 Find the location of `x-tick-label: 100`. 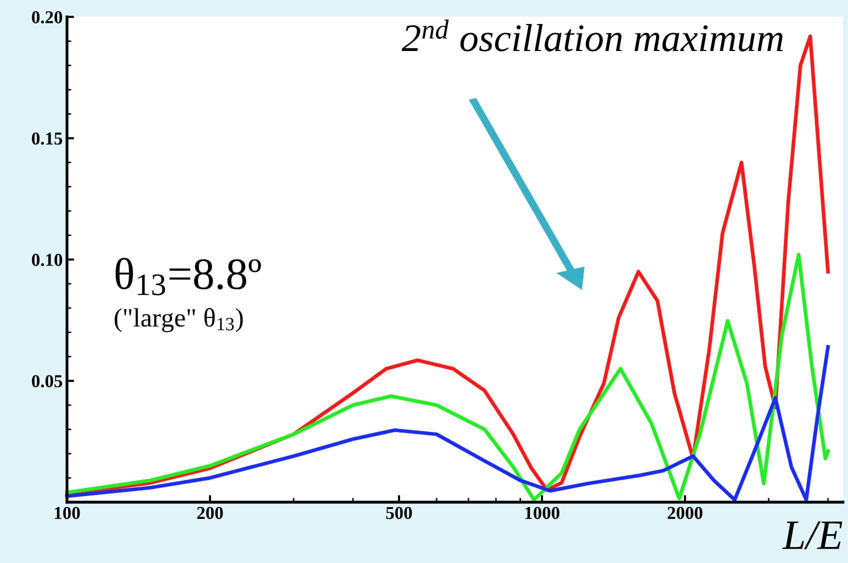

x-tick-label: 100 is located at coordinates (67, 513).